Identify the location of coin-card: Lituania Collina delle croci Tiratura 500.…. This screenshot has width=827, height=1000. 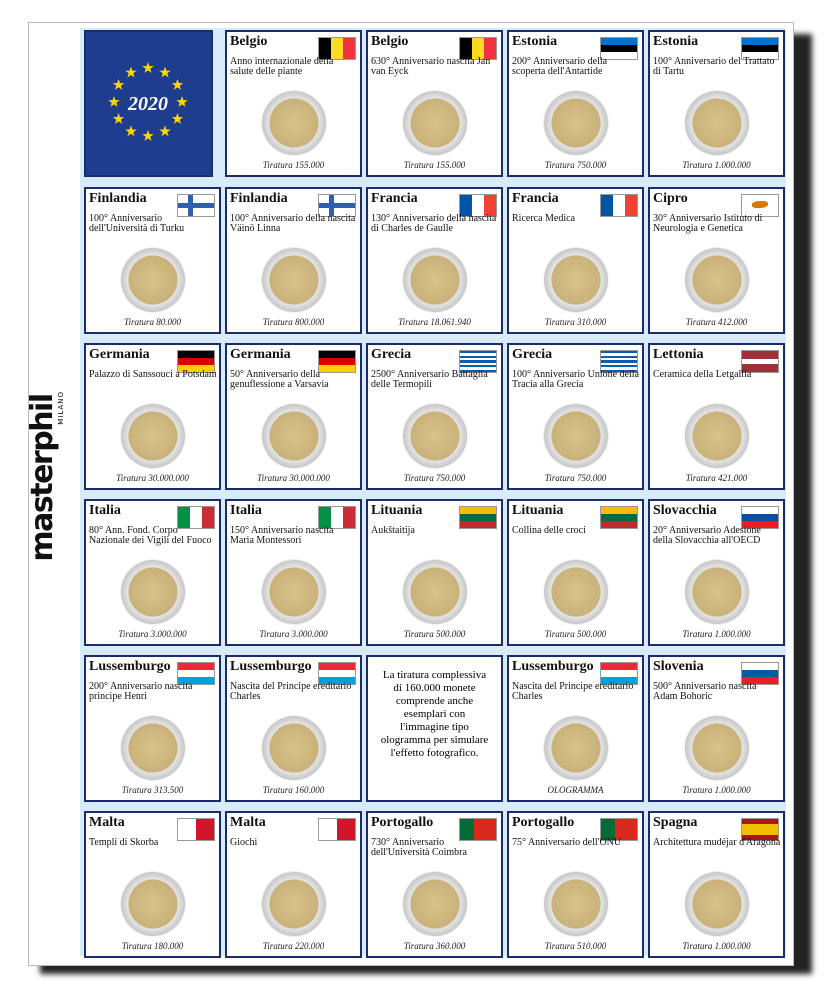
(575, 572).